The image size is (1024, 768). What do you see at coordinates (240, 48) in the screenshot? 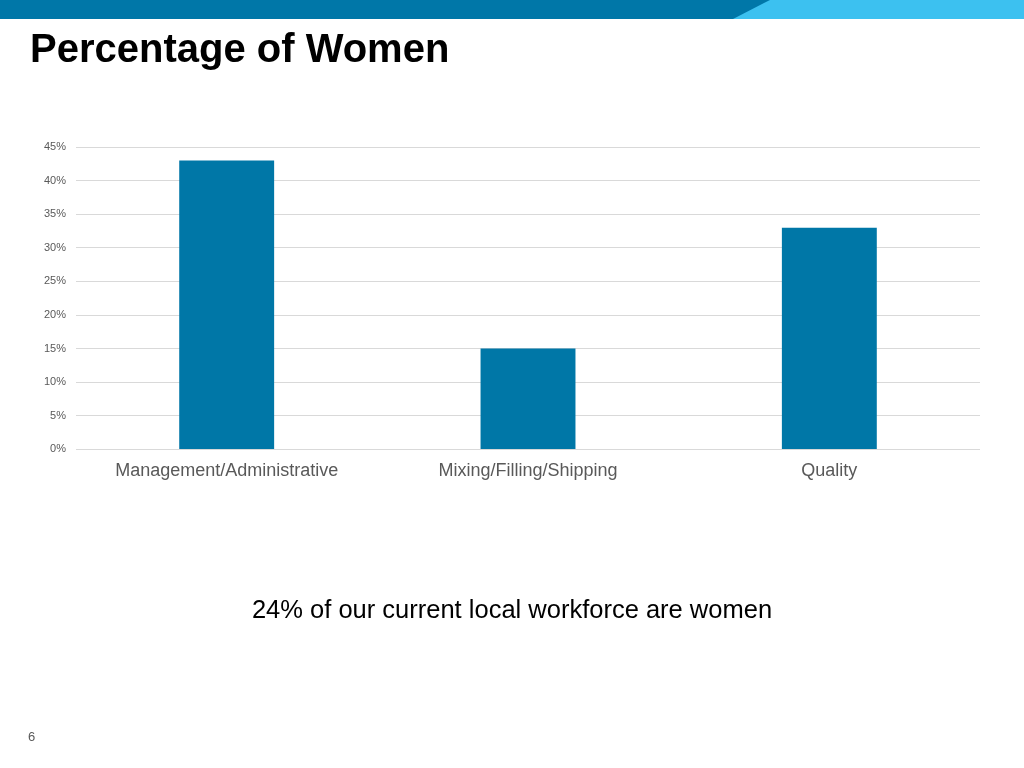
I see `chart-title: Percentage of Women` at bounding box center [240, 48].